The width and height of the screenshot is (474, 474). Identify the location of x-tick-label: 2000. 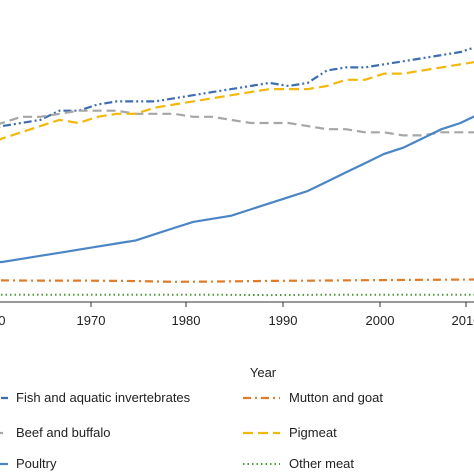
(380, 320).